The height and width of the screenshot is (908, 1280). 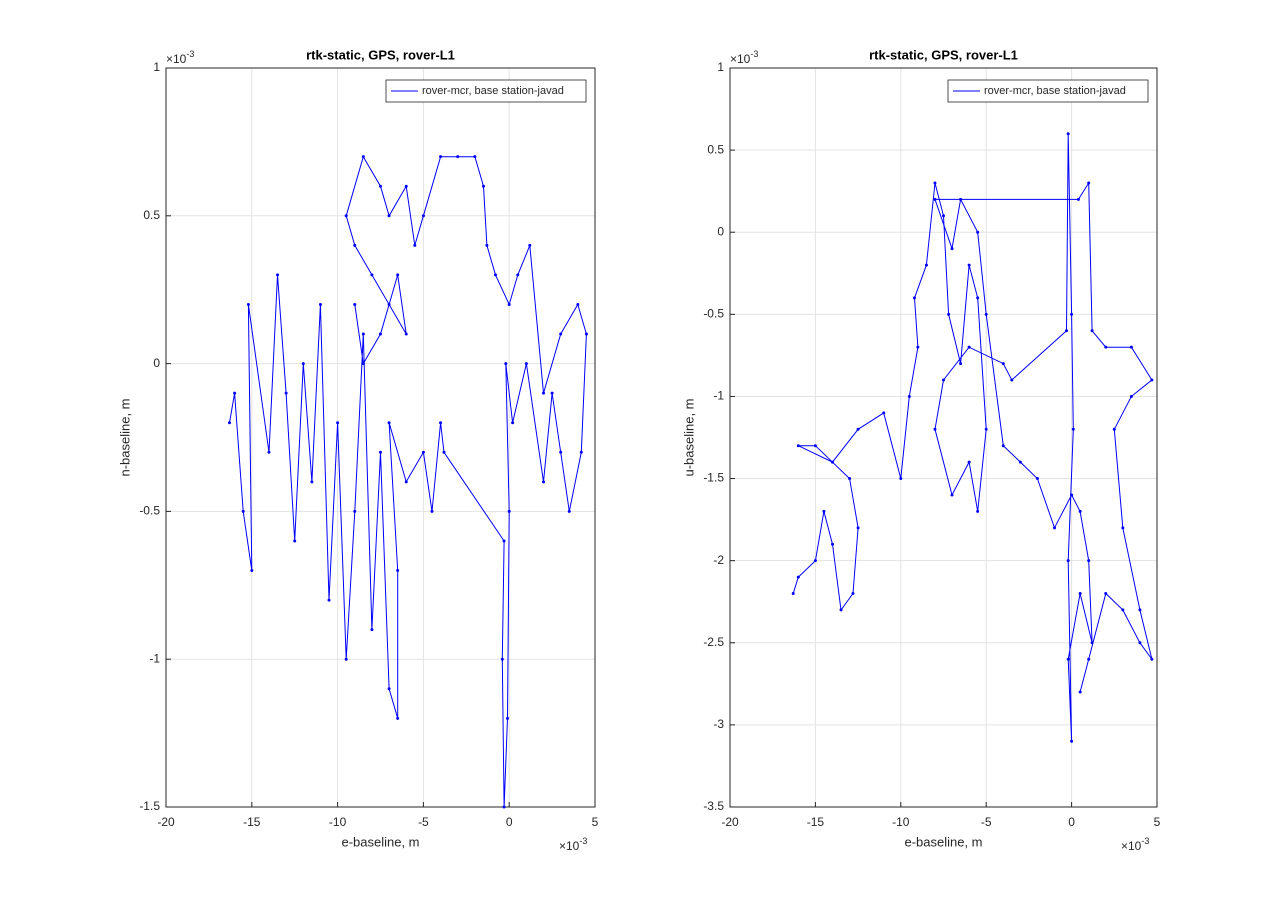 What do you see at coordinates (718, 560) in the screenshot?
I see `y-tick-label: -2` at bounding box center [718, 560].